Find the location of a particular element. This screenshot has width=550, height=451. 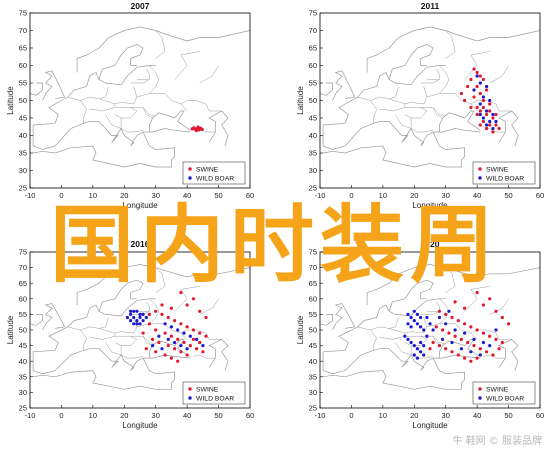

x-tick-label: 50 is located at coordinates (218, 195).